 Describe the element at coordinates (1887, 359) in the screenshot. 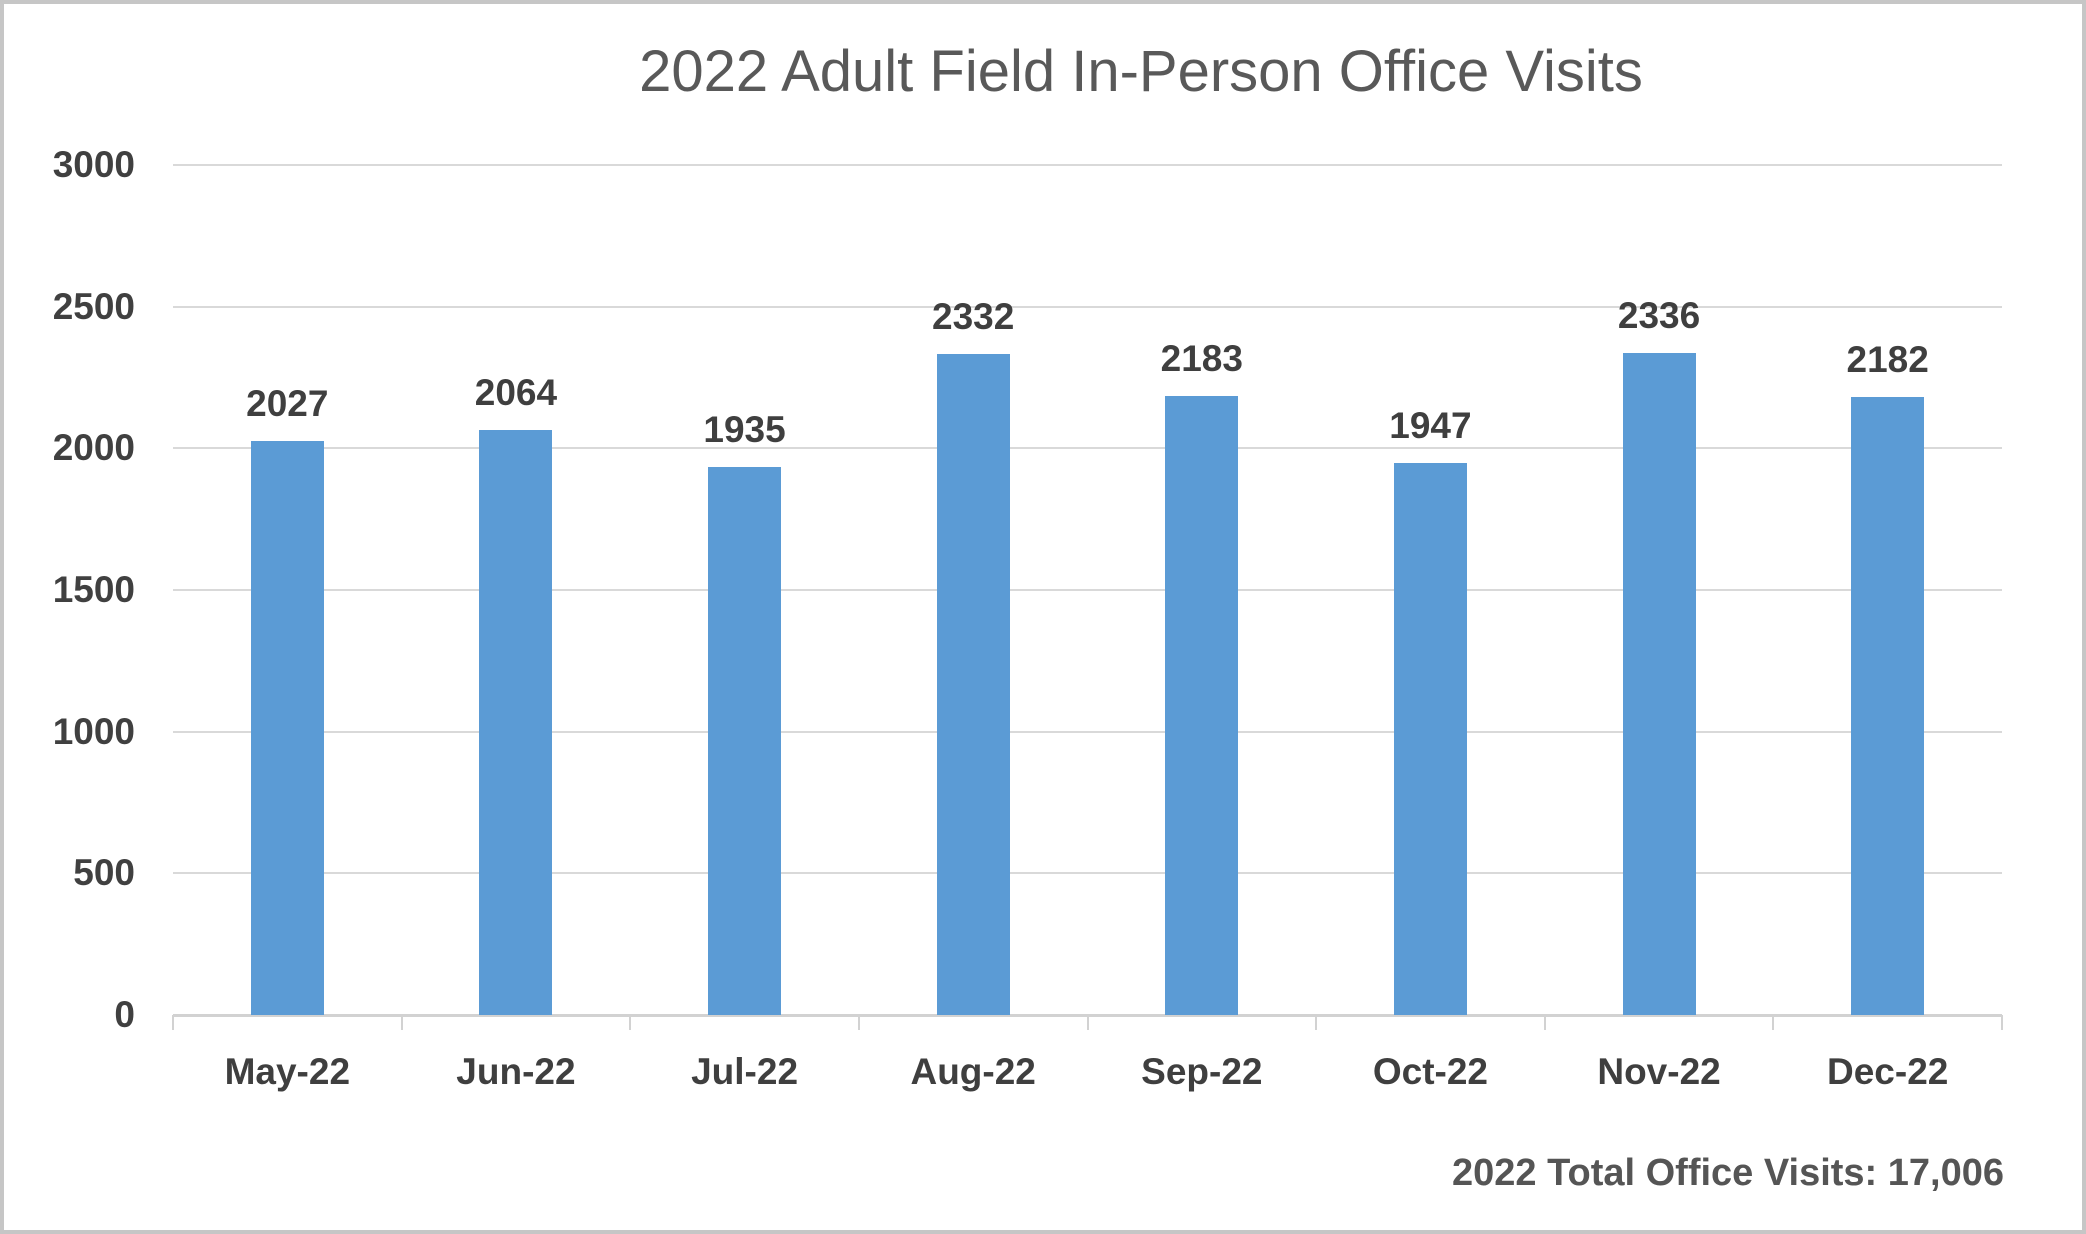

I see `bar-value-label: 2182` at that location.